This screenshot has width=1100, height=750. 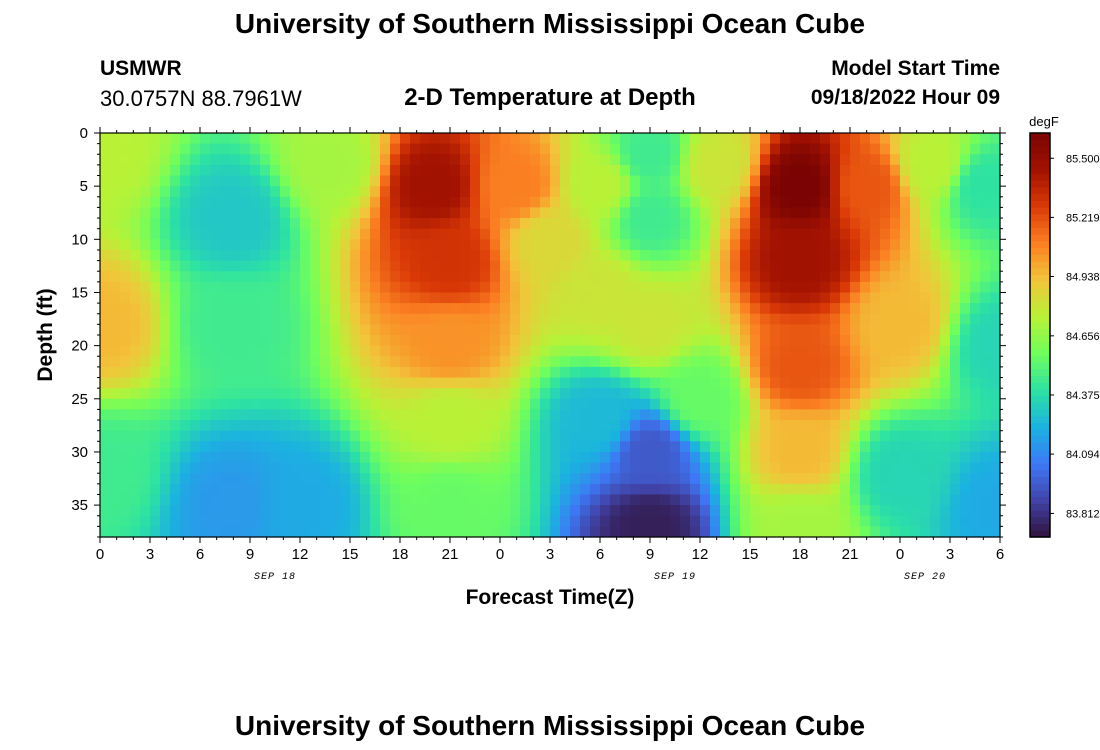 What do you see at coordinates (1040, 335) in the screenshot?
I see `colorbar-border` at bounding box center [1040, 335].